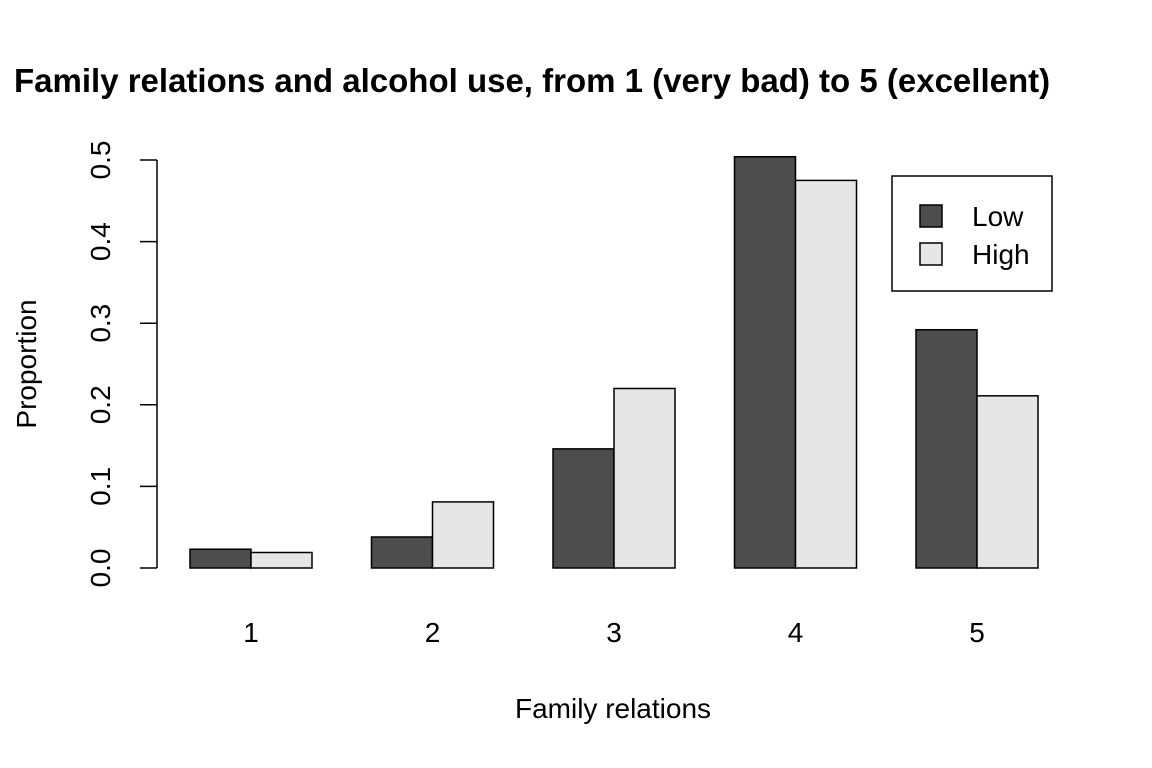  What do you see at coordinates (433, 632) in the screenshot?
I see `x-tick-label: 2` at bounding box center [433, 632].